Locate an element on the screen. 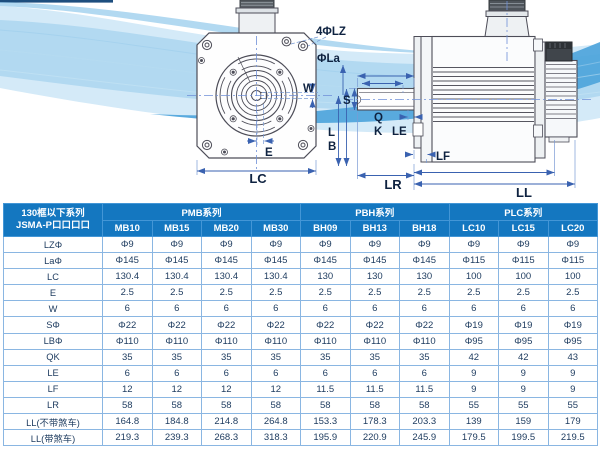  dim-label-k: K is located at coordinates (378, 132).